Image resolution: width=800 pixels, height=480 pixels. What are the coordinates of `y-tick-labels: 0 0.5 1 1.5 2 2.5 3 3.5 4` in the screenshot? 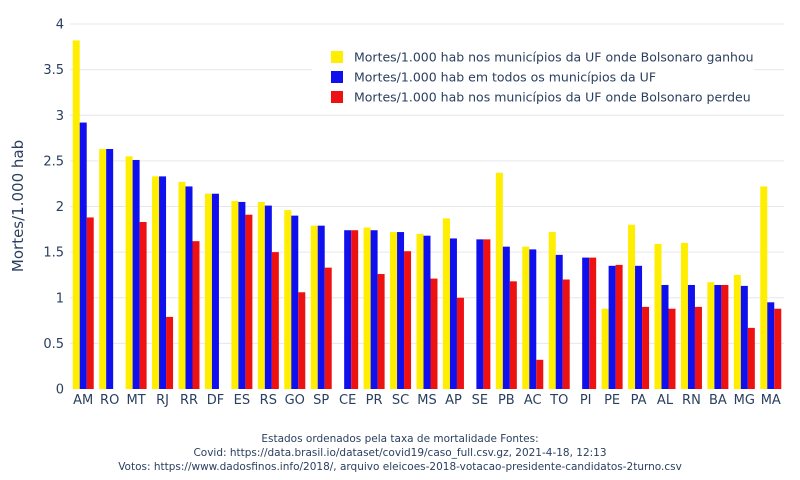 It's located at (53, 208).